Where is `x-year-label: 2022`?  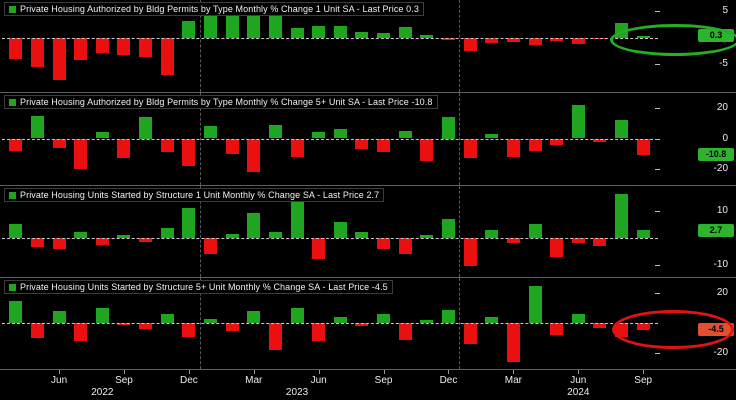 x-year-label: 2022 is located at coordinates (102, 392).